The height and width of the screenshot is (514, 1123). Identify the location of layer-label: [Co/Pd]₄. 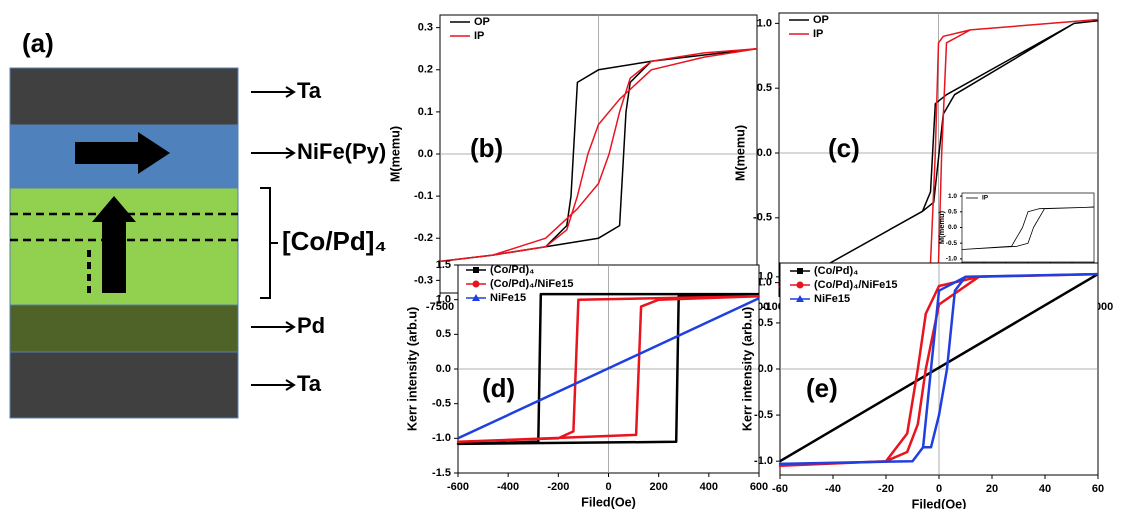
(334, 241).